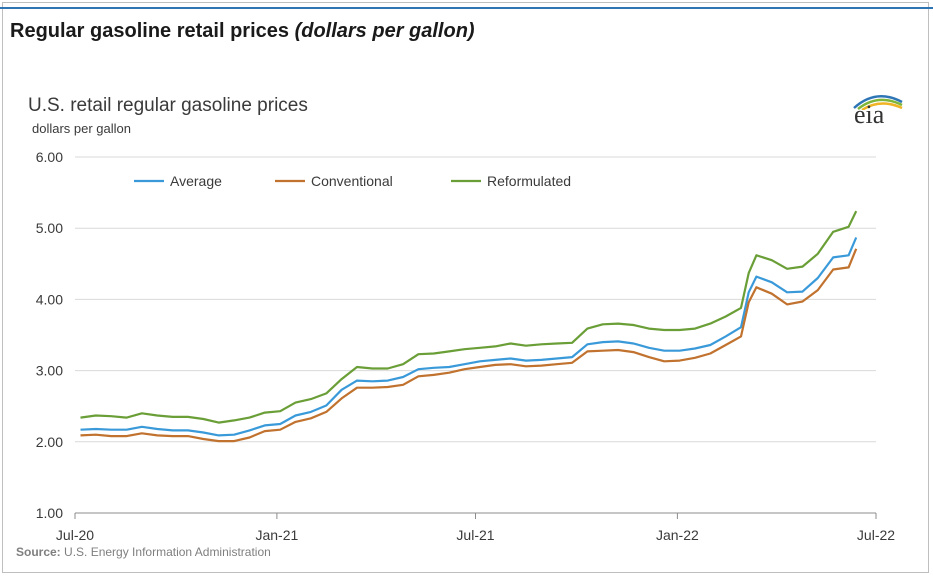  What do you see at coordinates (196, 181) in the screenshot?
I see `legend-label-average: Average` at bounding box center [196, 181].